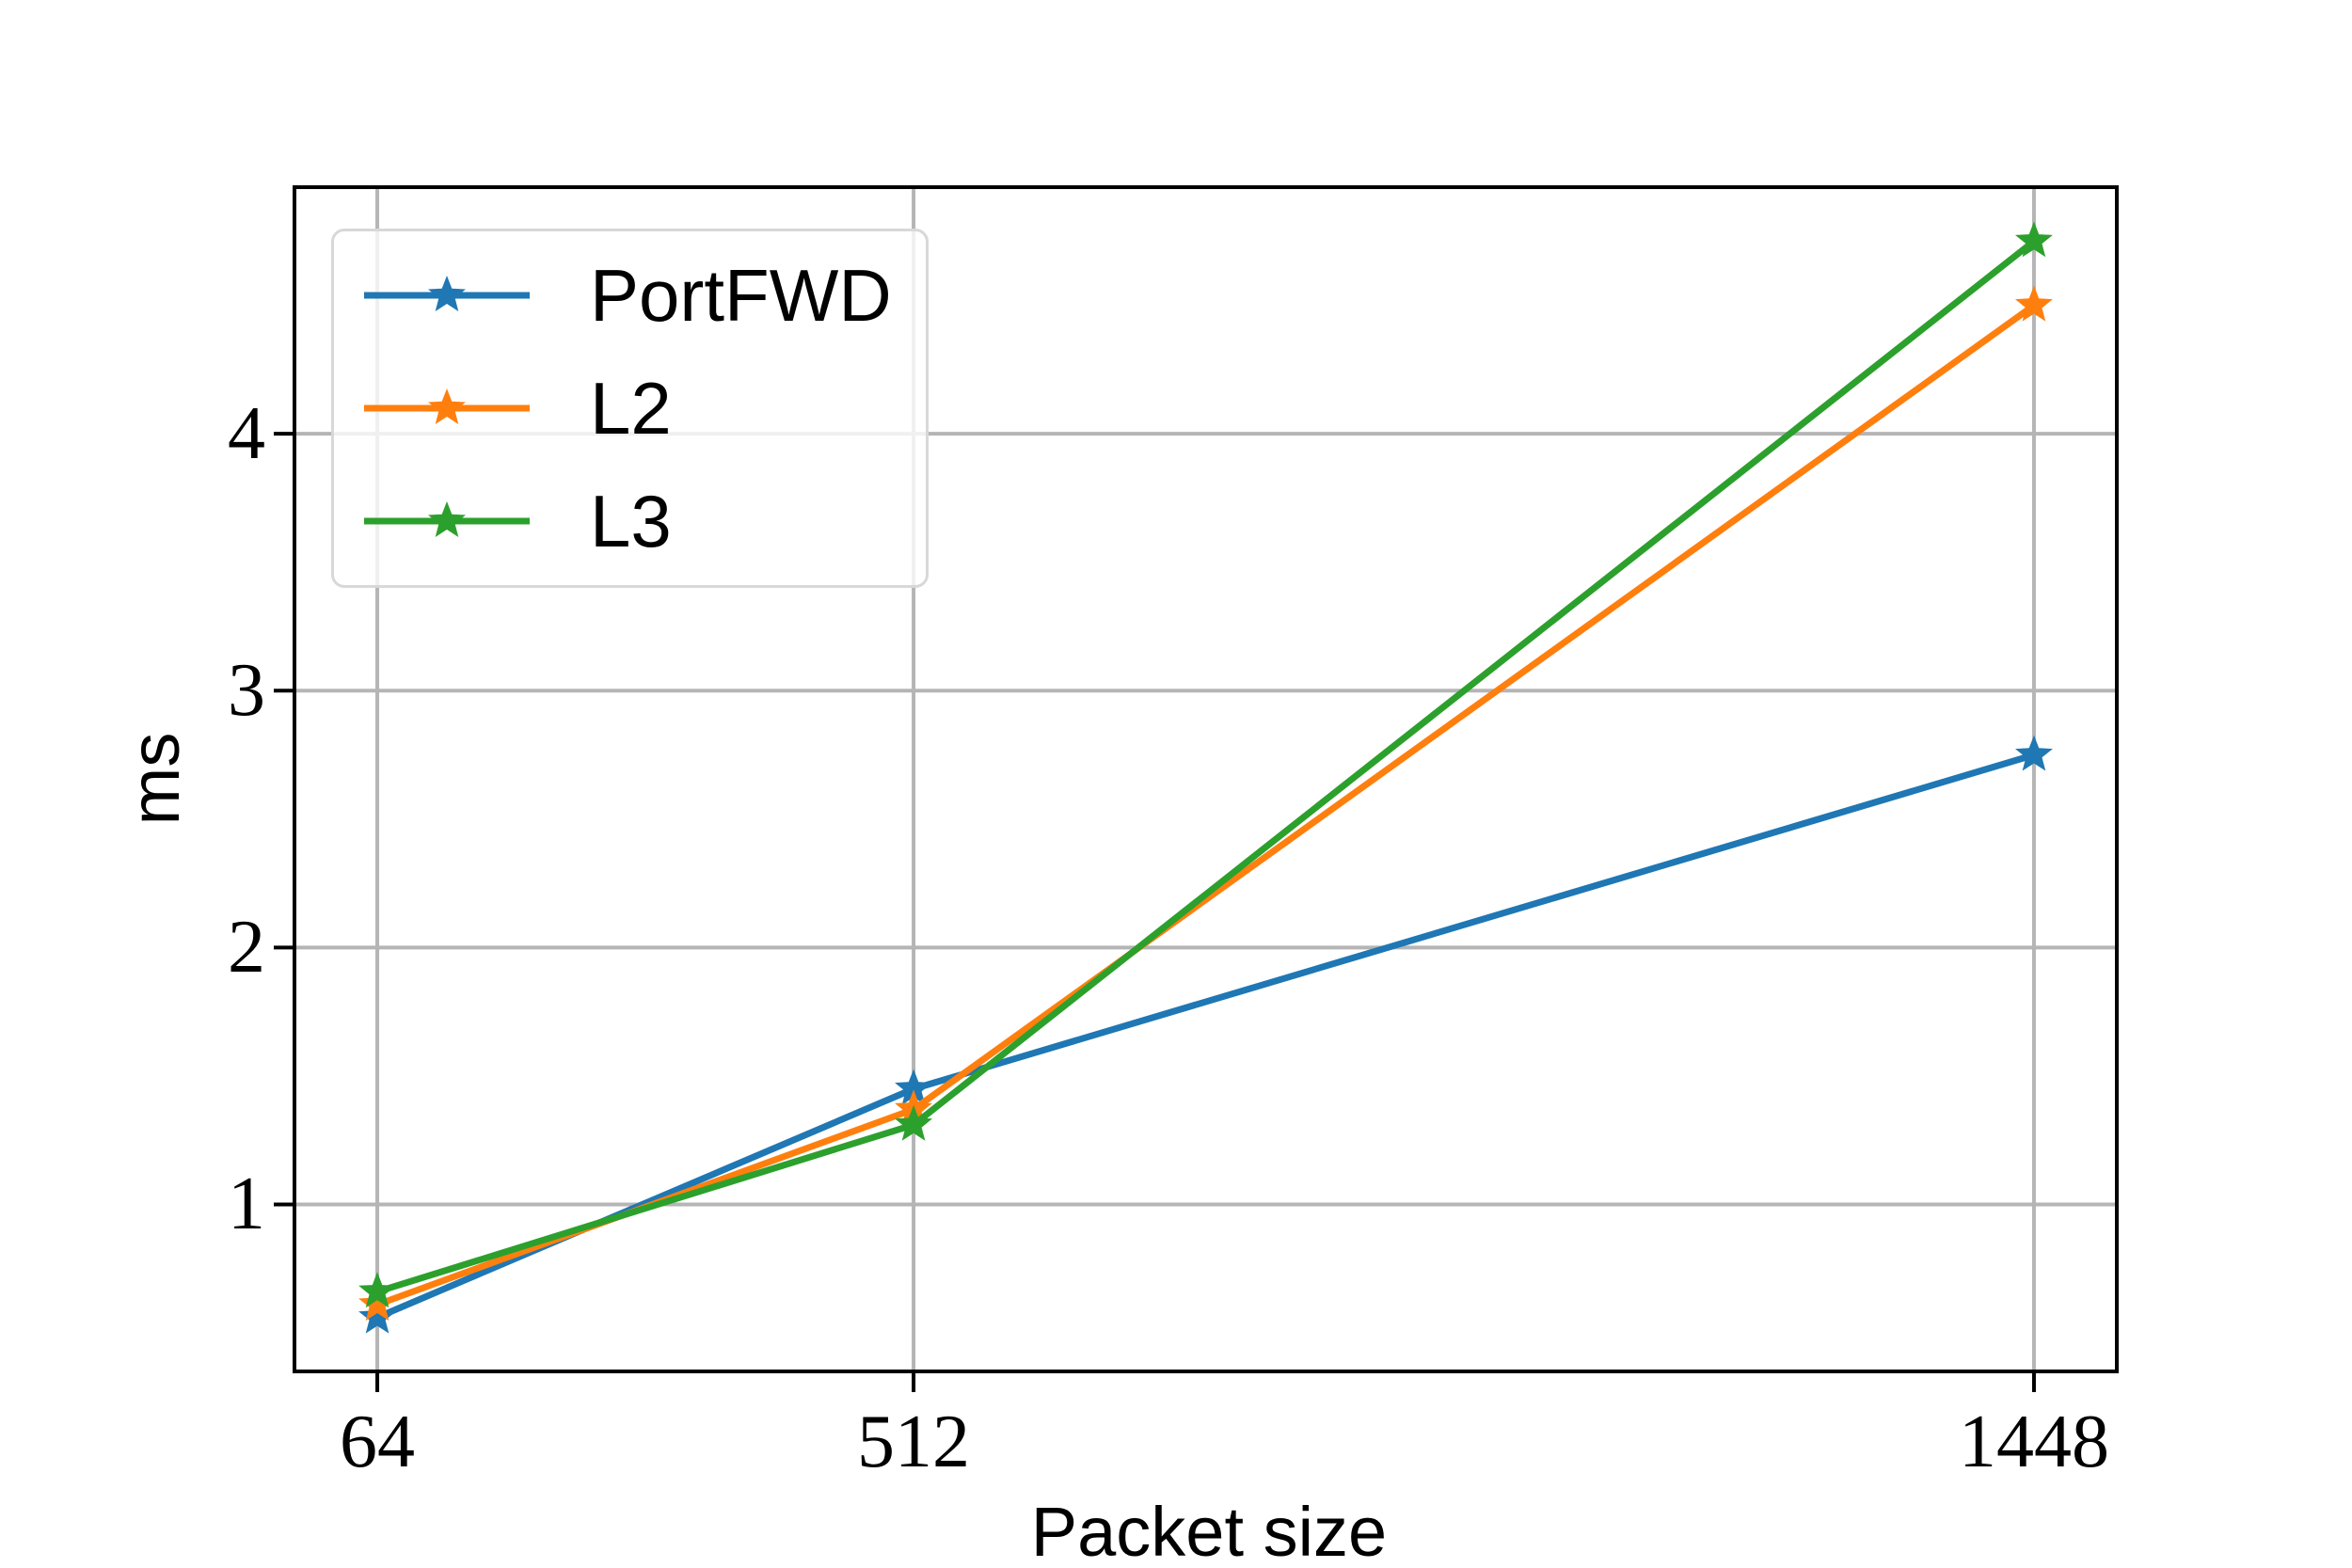 The height and width of the screenshot is (1568, 2352). I want to click on y-tick-label: 3, so click(246, 691).